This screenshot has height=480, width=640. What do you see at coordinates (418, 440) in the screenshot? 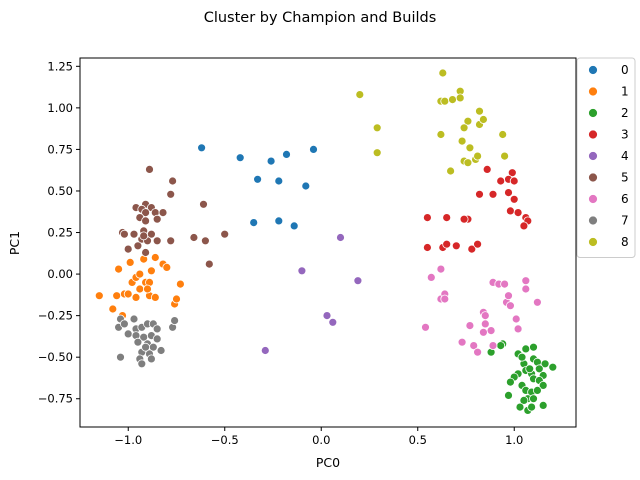
I see `x-tick-label: 0.5` at bounding box center [418, 440].